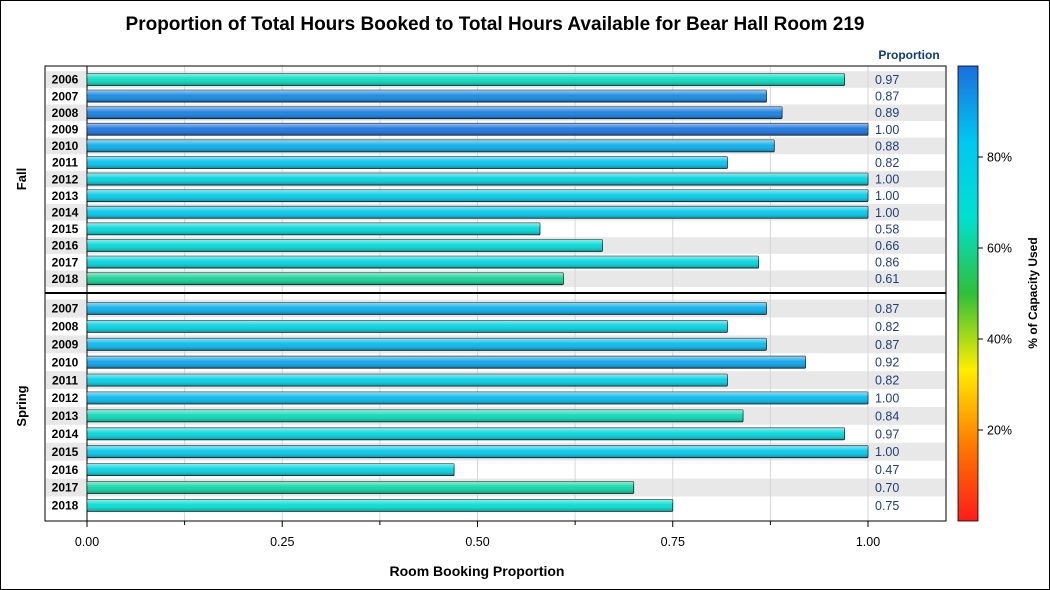  What do you see at coordinates (21, 405) in the screenshot?
I see `panel-title: Spring` at bounding box center [21, 405].